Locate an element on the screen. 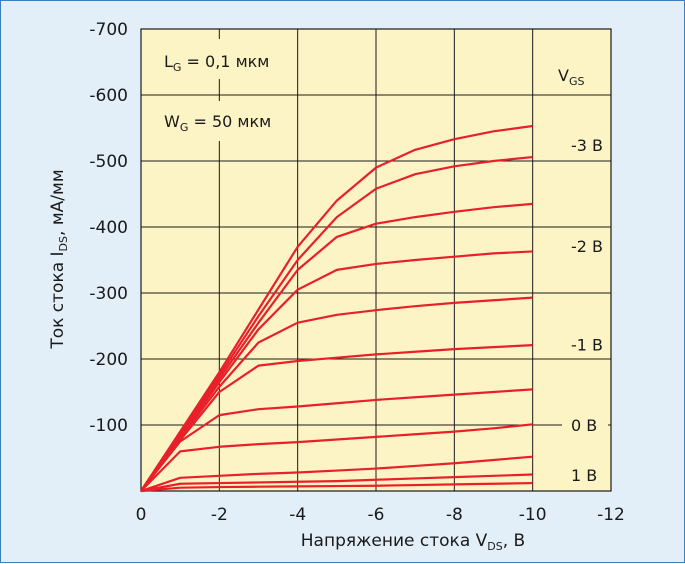 The height and width of the screenshot is (564, 685). x-tick-label: -12 is located at coordinates (611, 515).